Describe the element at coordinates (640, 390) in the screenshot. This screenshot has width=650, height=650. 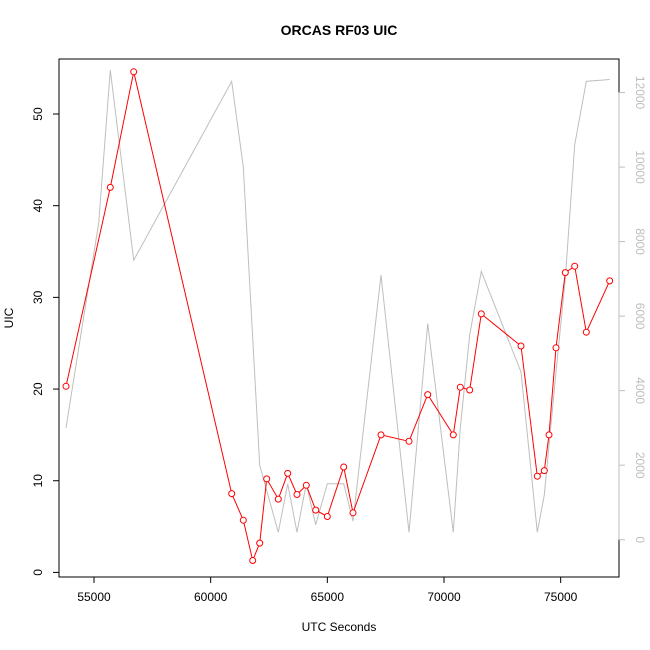
I see `y2-tick-label: 4000` at that location.